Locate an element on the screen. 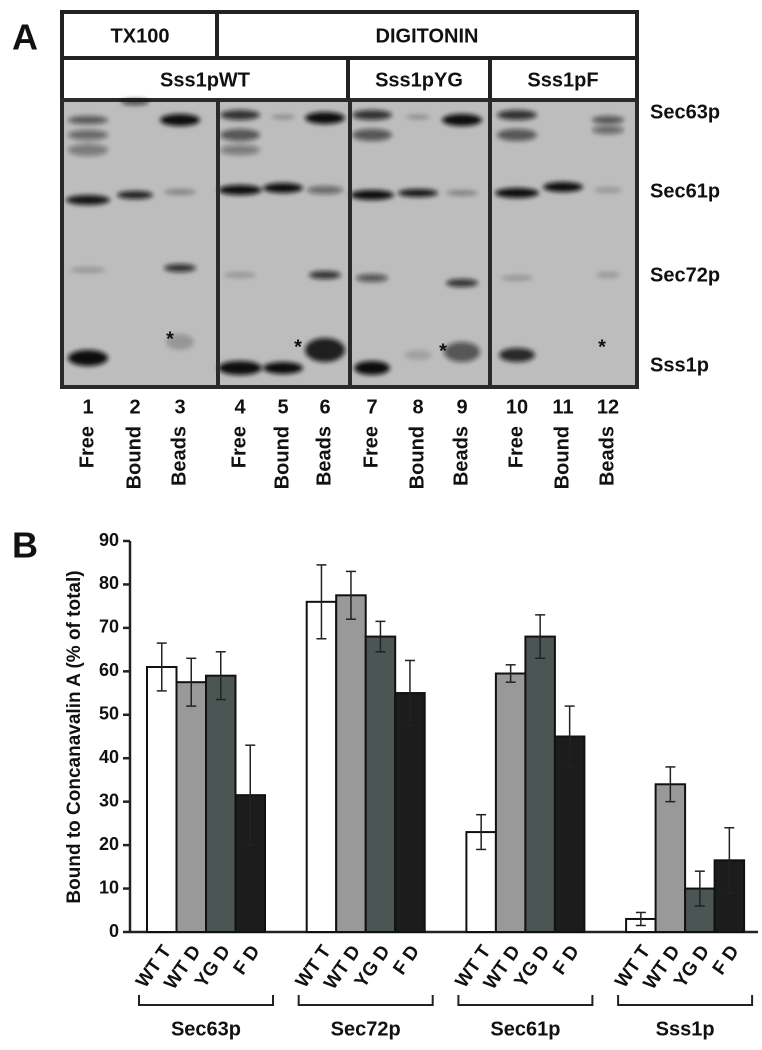 This screenshot has height=1050, width=762. y-tick-label: 50 is located at coordinates (109, 714).